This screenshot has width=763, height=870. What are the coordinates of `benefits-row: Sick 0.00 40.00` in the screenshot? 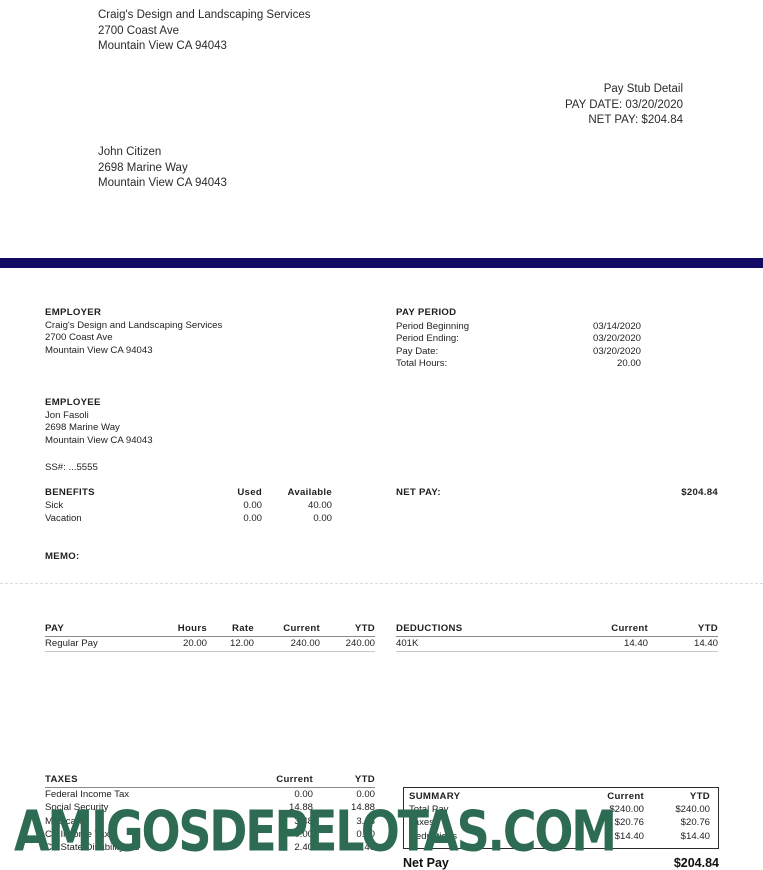 It's located at (188, 506).